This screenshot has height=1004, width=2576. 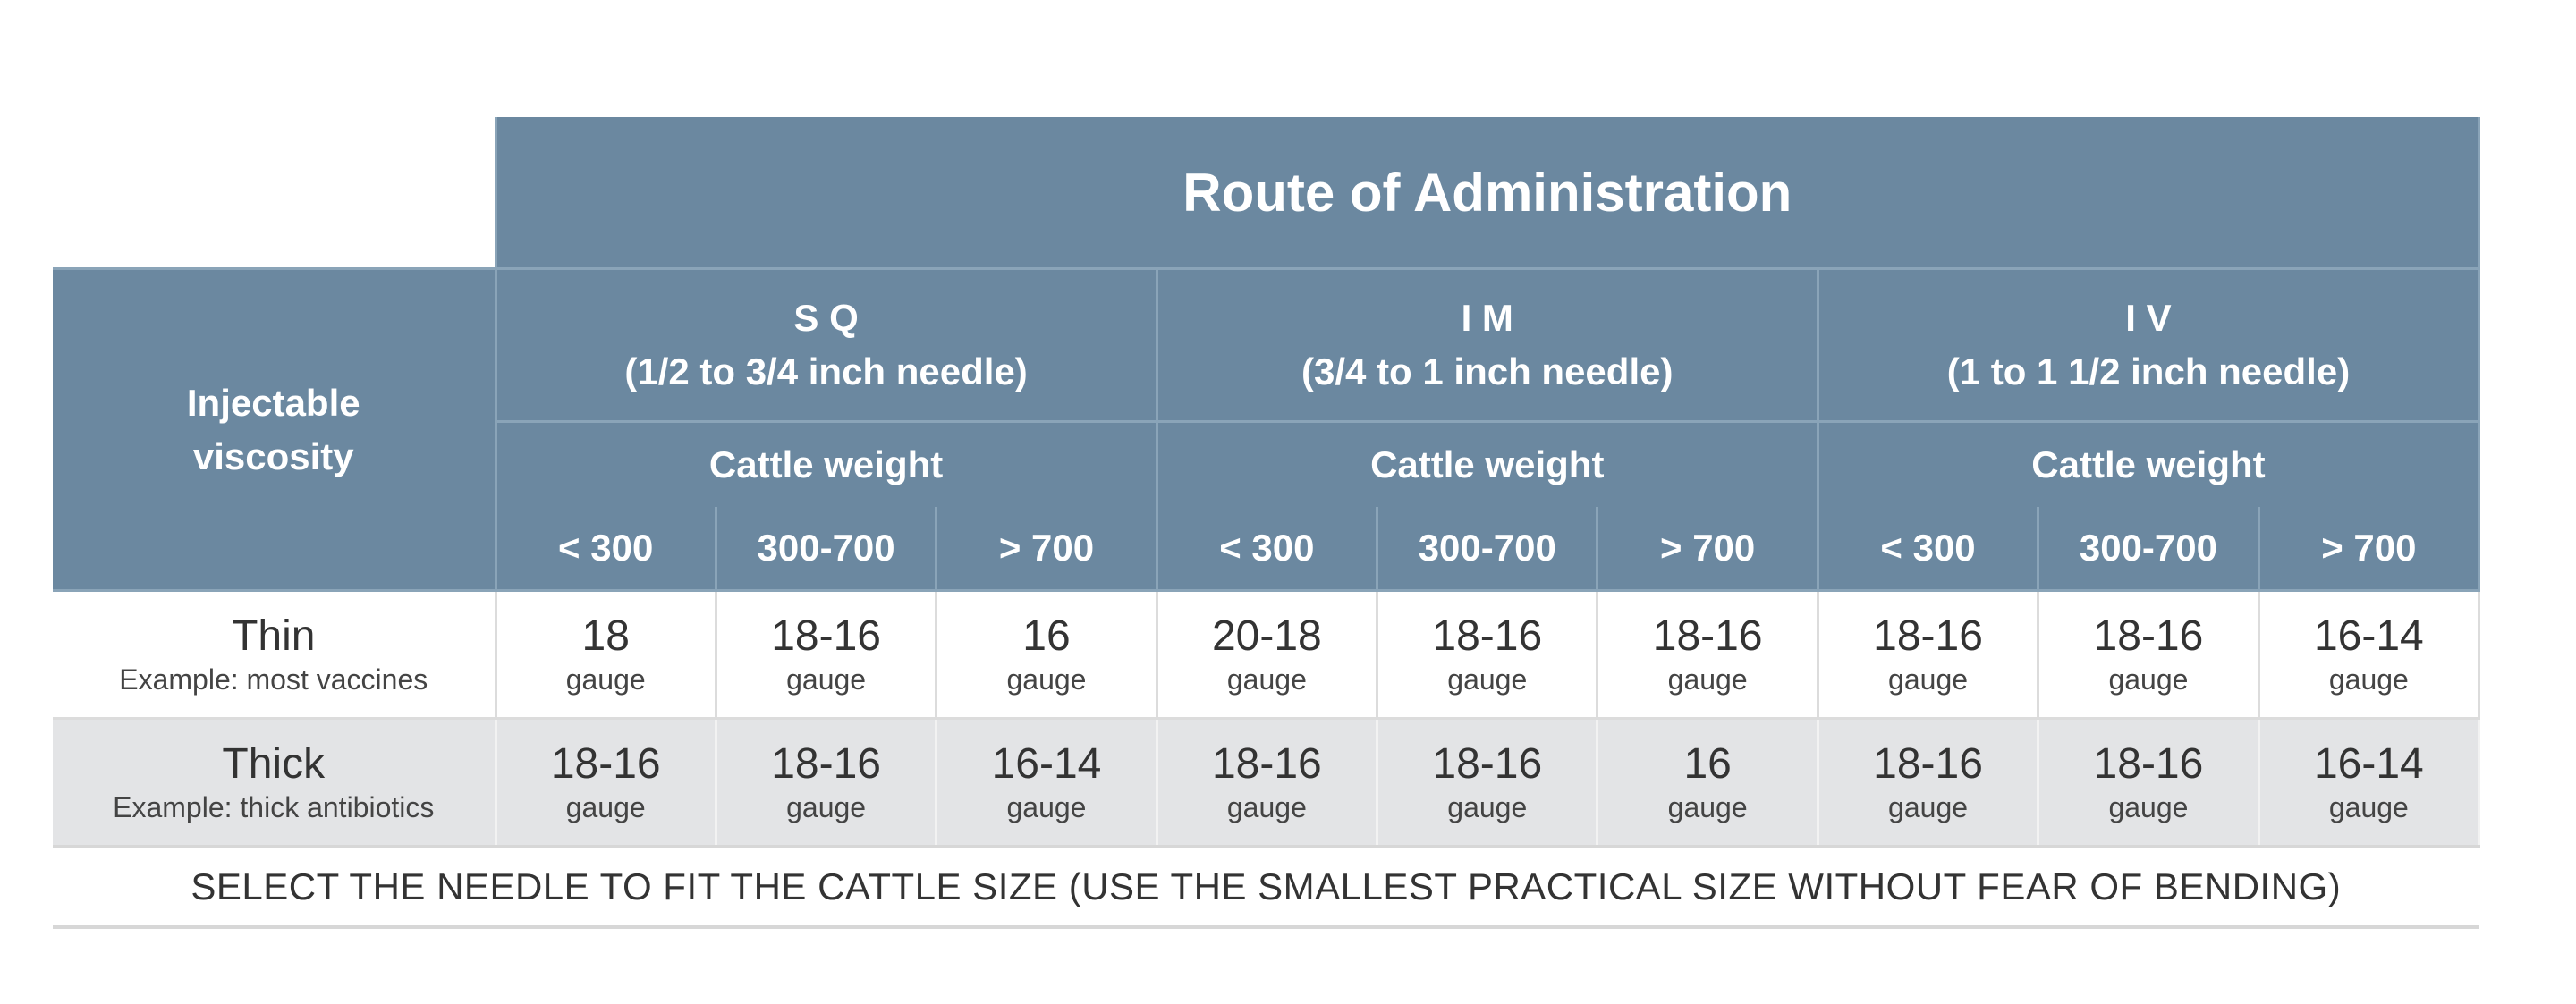 I want to click on table-cell: 20-18 gauge, so click(x=1267, y=654).